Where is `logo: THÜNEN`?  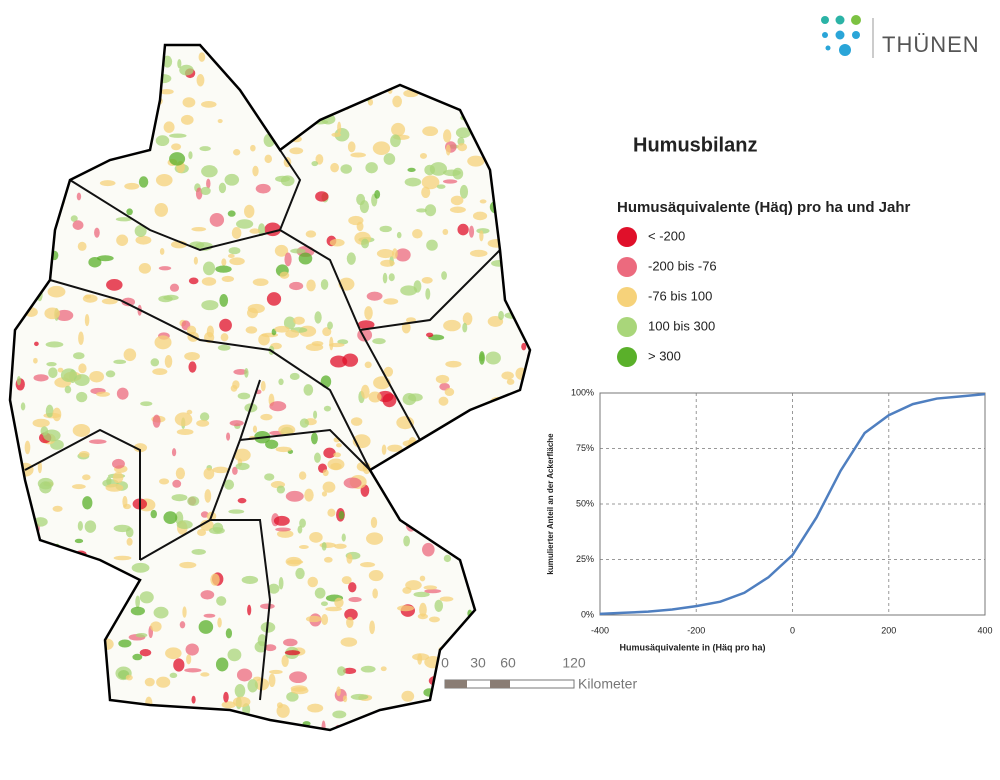
logo: THÜNEN is located at coordinates (900, 36).